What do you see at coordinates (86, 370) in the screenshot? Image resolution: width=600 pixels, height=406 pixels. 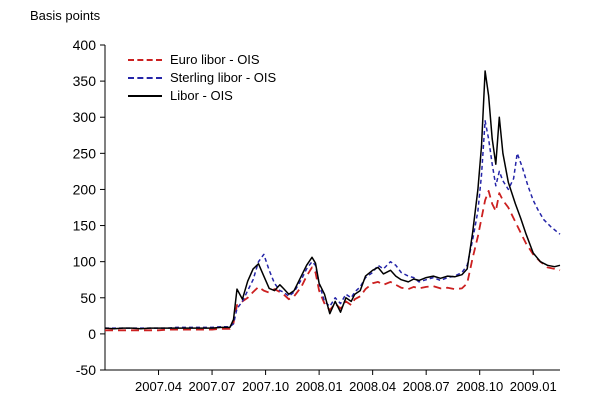 I see `y-tick-label: -50` at bounding box center [86, 370].